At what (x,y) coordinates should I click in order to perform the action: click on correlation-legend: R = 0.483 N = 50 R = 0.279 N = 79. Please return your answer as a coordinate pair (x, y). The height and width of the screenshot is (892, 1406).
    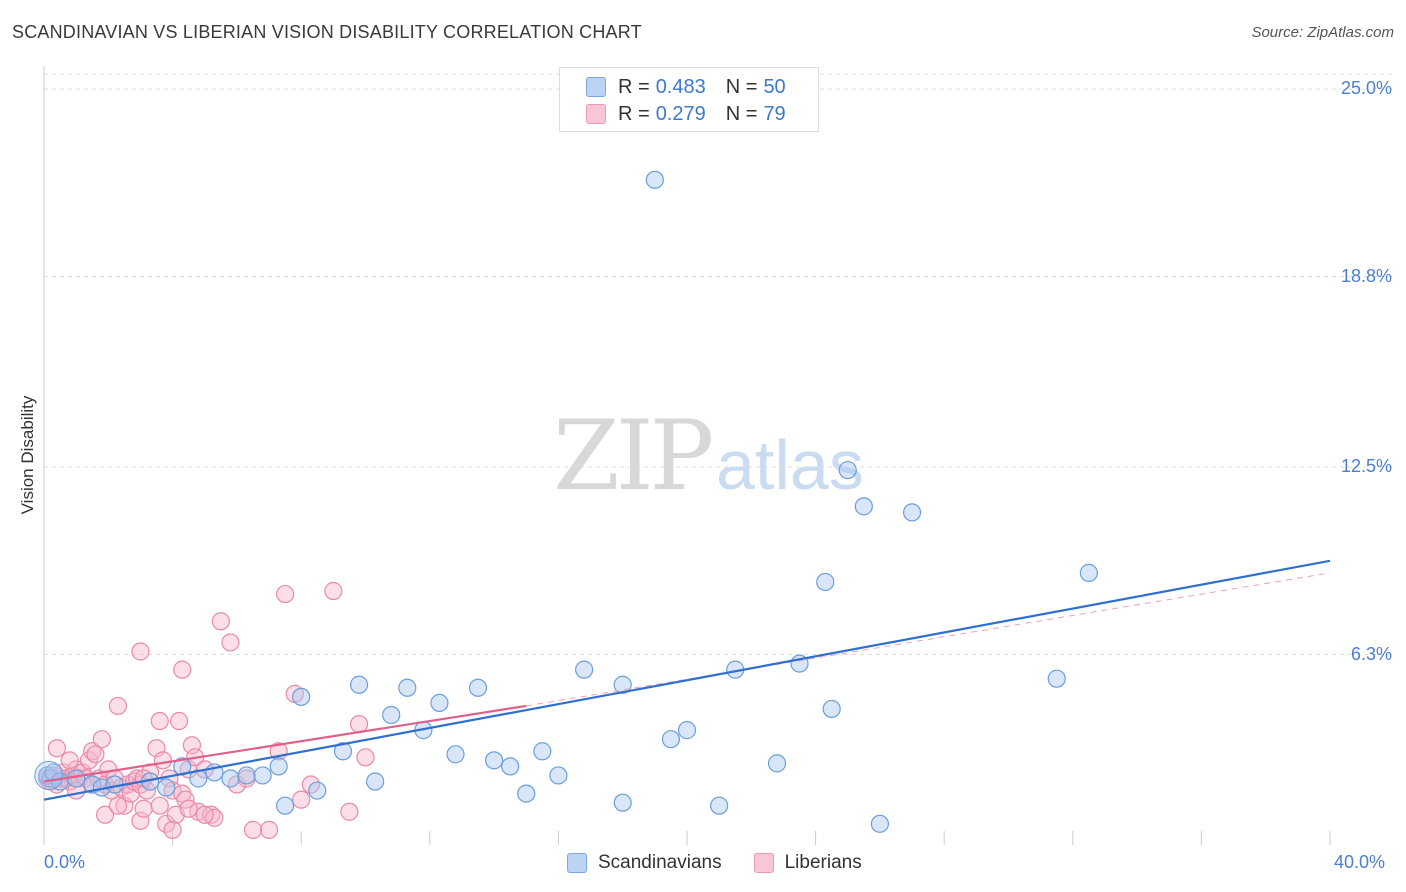
    Looking at the image, I should click on (689, 99).